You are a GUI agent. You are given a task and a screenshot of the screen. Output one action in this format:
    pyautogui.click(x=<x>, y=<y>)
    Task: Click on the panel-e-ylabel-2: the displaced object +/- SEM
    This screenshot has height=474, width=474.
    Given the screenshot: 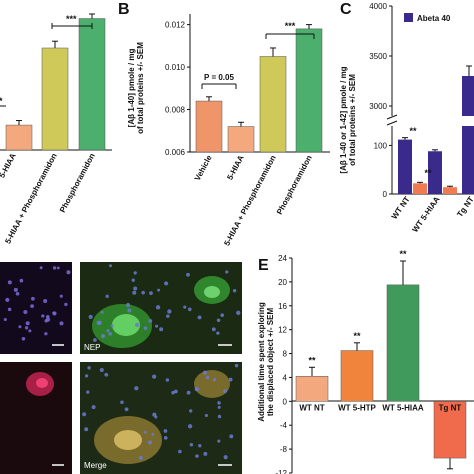 What is the action you would take?
    pyautogui.click(x=270, y=362)
    